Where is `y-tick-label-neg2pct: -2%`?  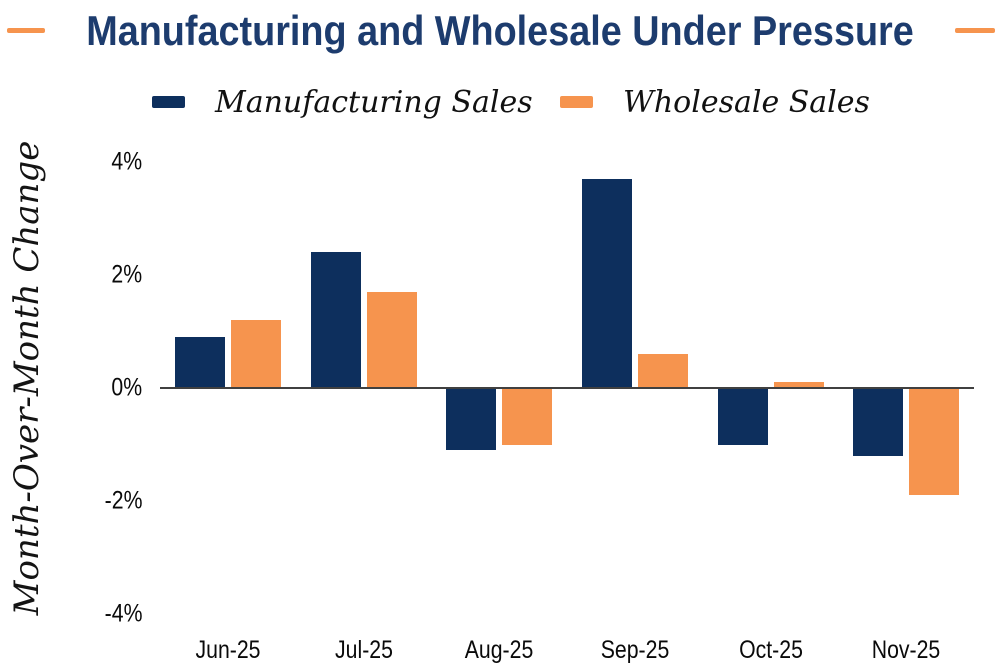 y-tick-label-neg2pct: -2% is located at coordinates (123, 500).